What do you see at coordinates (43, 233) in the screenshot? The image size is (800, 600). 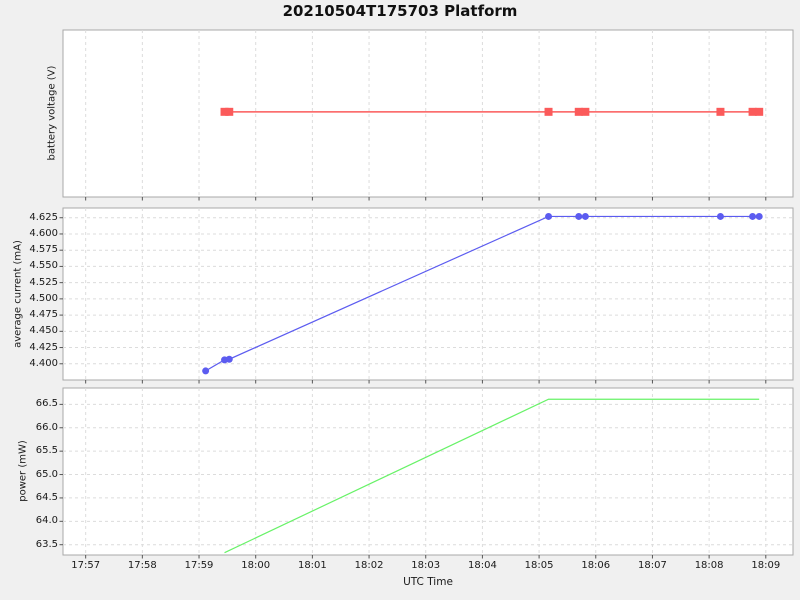 I see `y-tick-label: 4.600` at bounding box center [43, 233].